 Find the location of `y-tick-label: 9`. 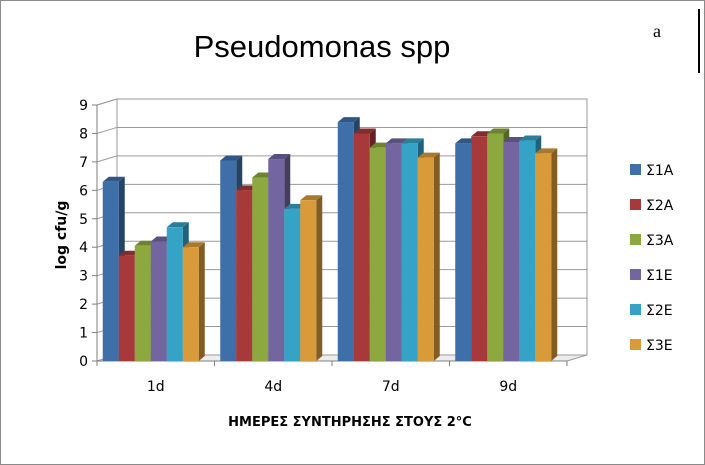

y-tick-label: 9 is located at coordinates (83, 106).